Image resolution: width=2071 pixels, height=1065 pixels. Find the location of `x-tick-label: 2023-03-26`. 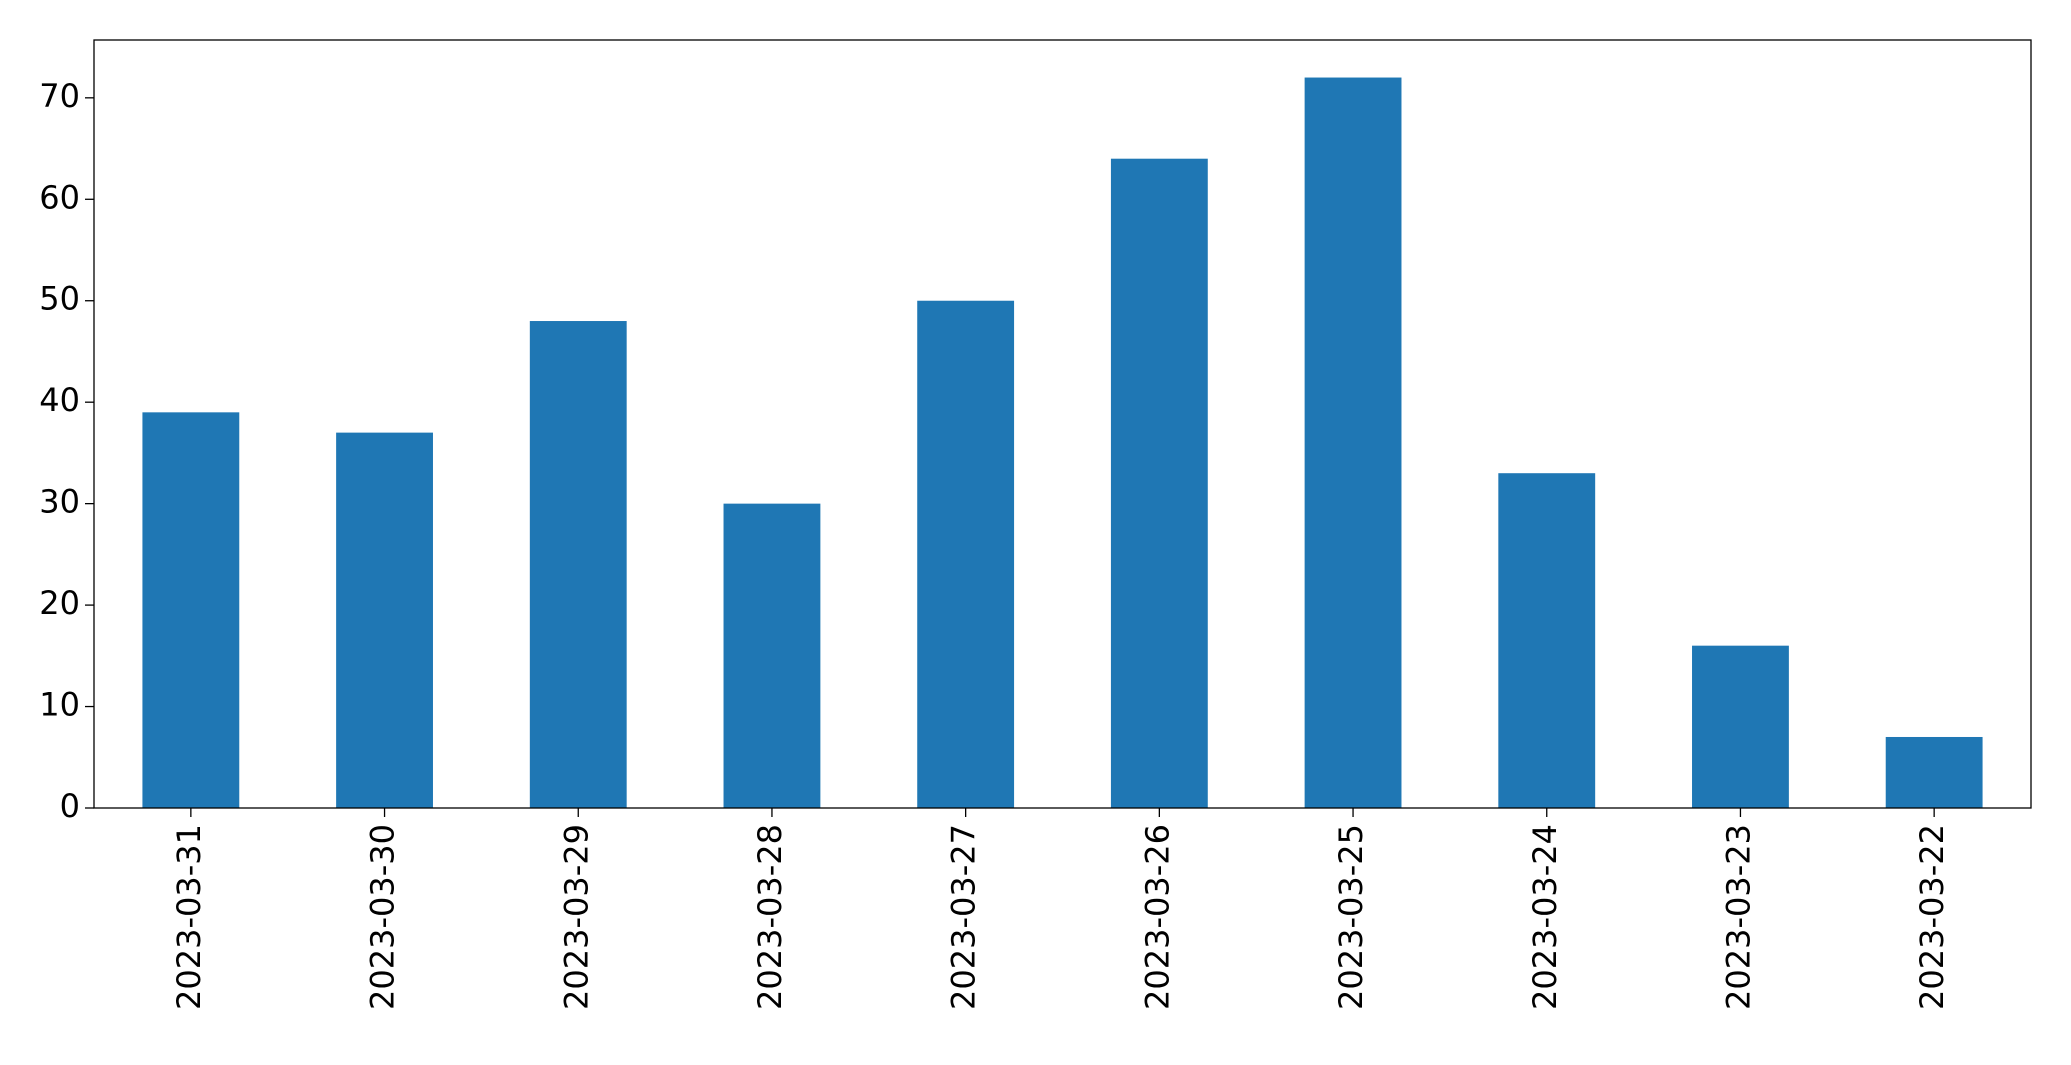

x-tick-label: 2023-03-26 is located at coordinates (1157, 917).